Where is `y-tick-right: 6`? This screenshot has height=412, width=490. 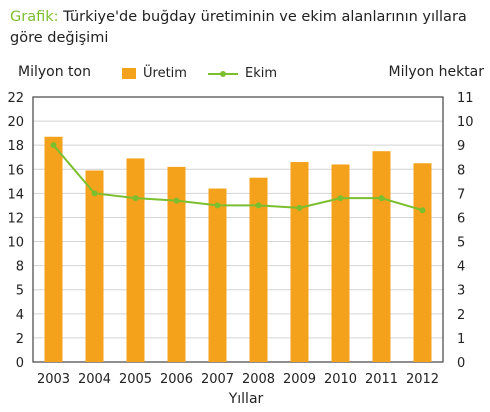 y-tick-right: 6 is located at coordinates (461, 218).